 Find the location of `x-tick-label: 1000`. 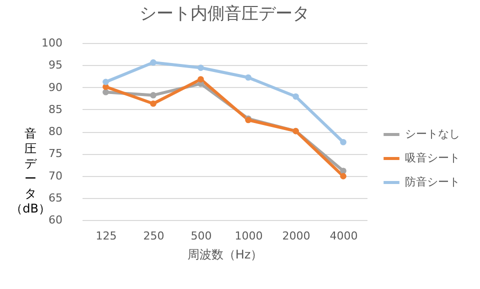

x-tick-label: 1000 is located at coordinates (248, 236).